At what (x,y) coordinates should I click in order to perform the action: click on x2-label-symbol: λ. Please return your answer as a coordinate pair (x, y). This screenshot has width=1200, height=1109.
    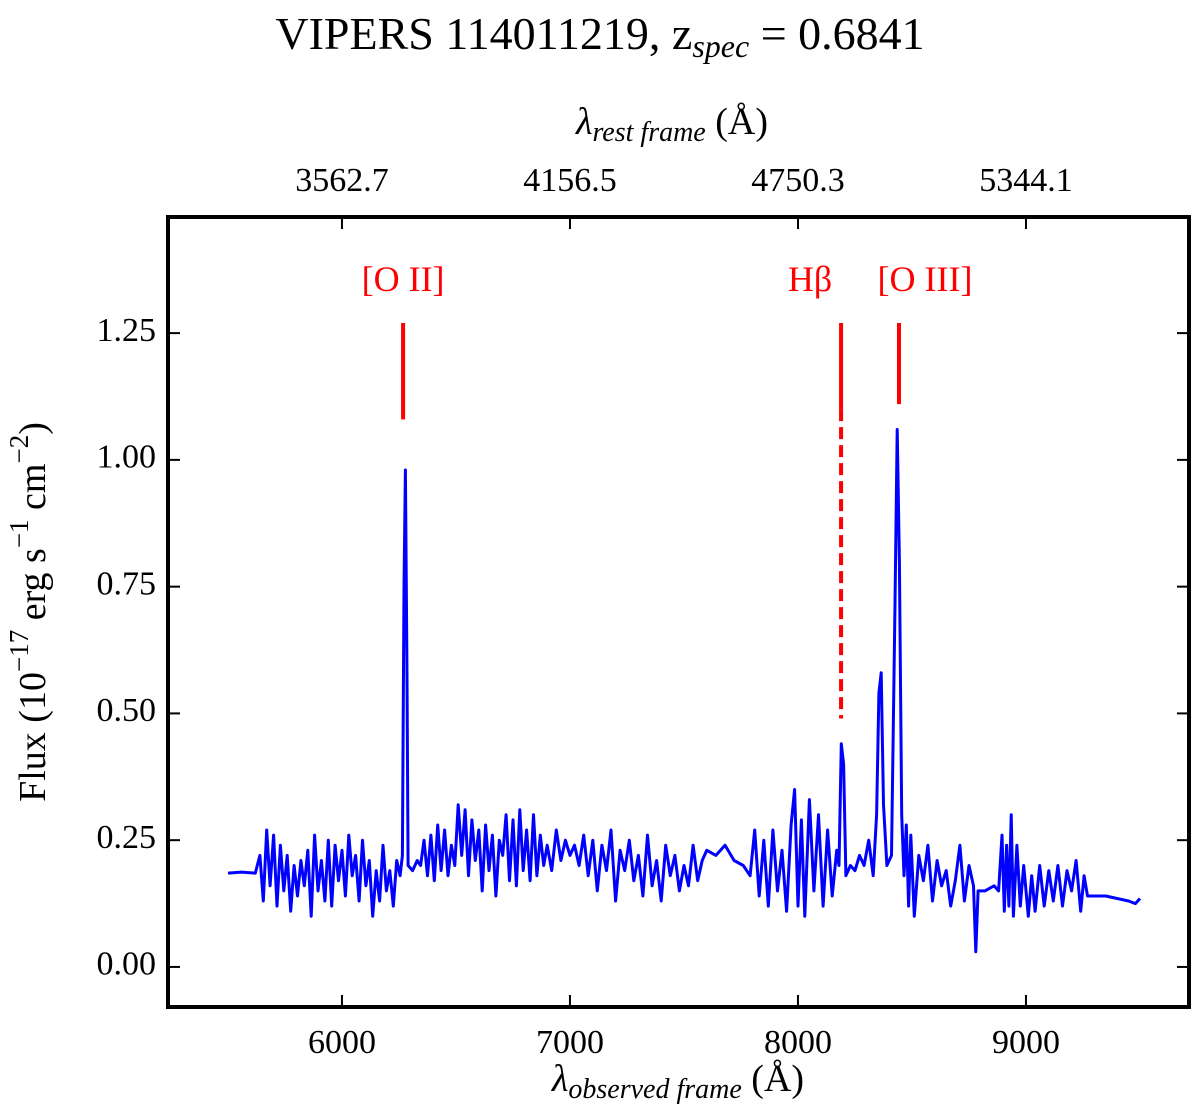
    Looking at the image, I should click on (583, 122).